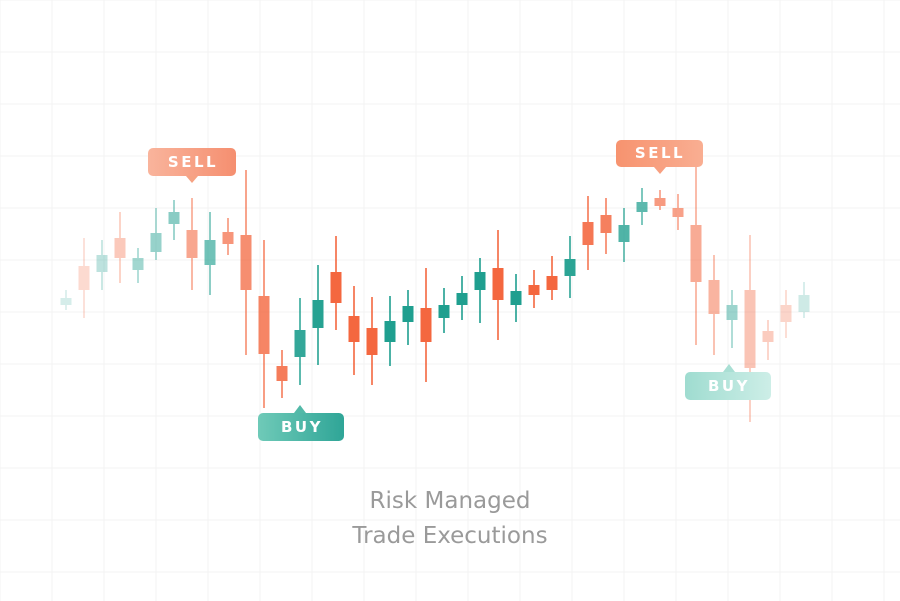 The height and width of the screenshot is (601, 900). Describe the element at coordinates (450, 501) in the screenshot. I see `caption-line: Risk Managed` at that location.